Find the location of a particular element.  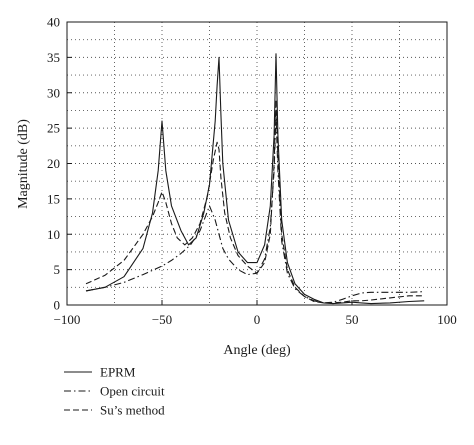

legend: EPRM Open circuit Su’s method is located at coordinates (114, 391).